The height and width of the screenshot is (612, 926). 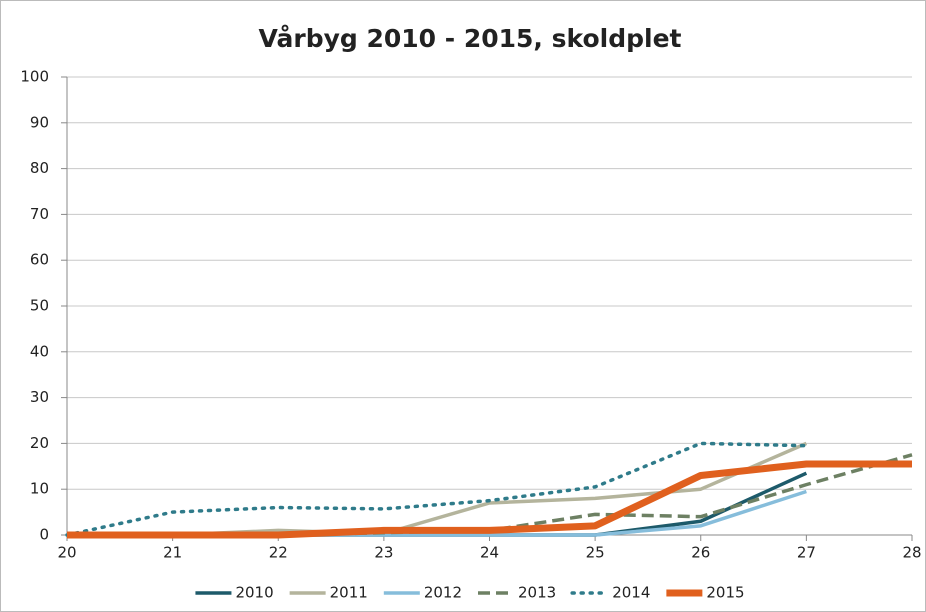 I want to click on y-tick-label: 10, so click(x=39, y=489).